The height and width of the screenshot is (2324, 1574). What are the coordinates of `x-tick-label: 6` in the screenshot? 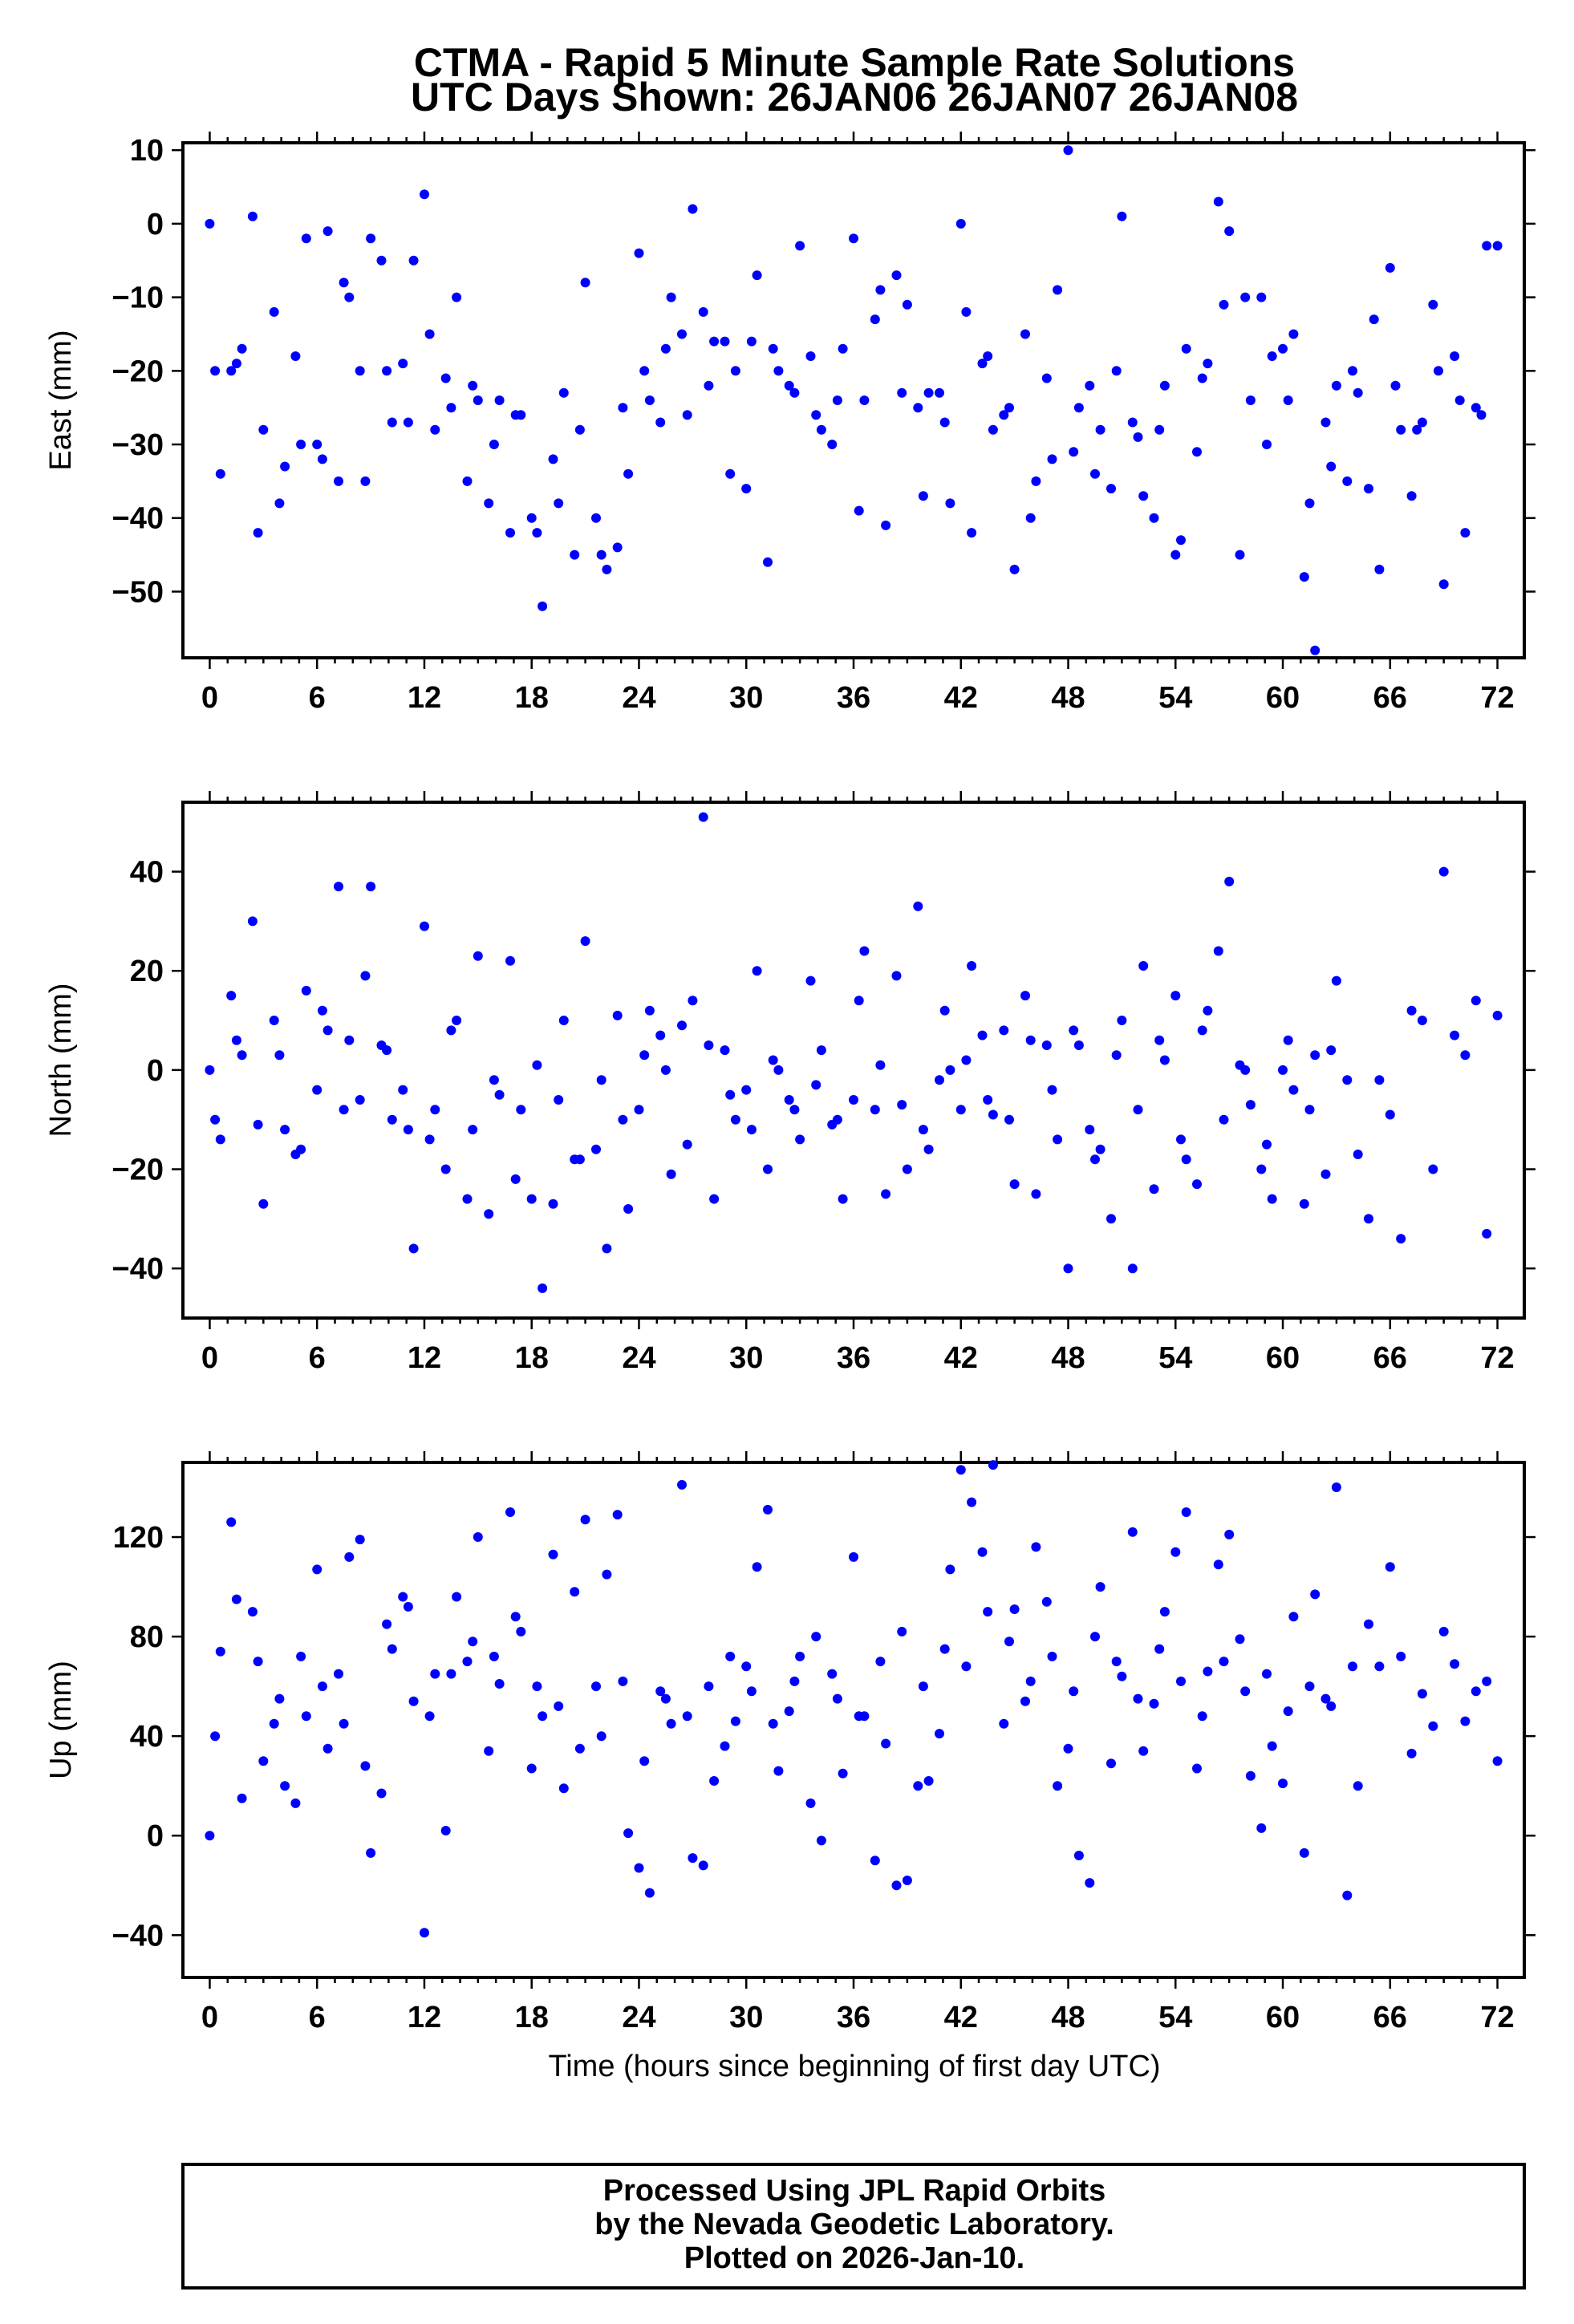 It's located at (317, 2017).